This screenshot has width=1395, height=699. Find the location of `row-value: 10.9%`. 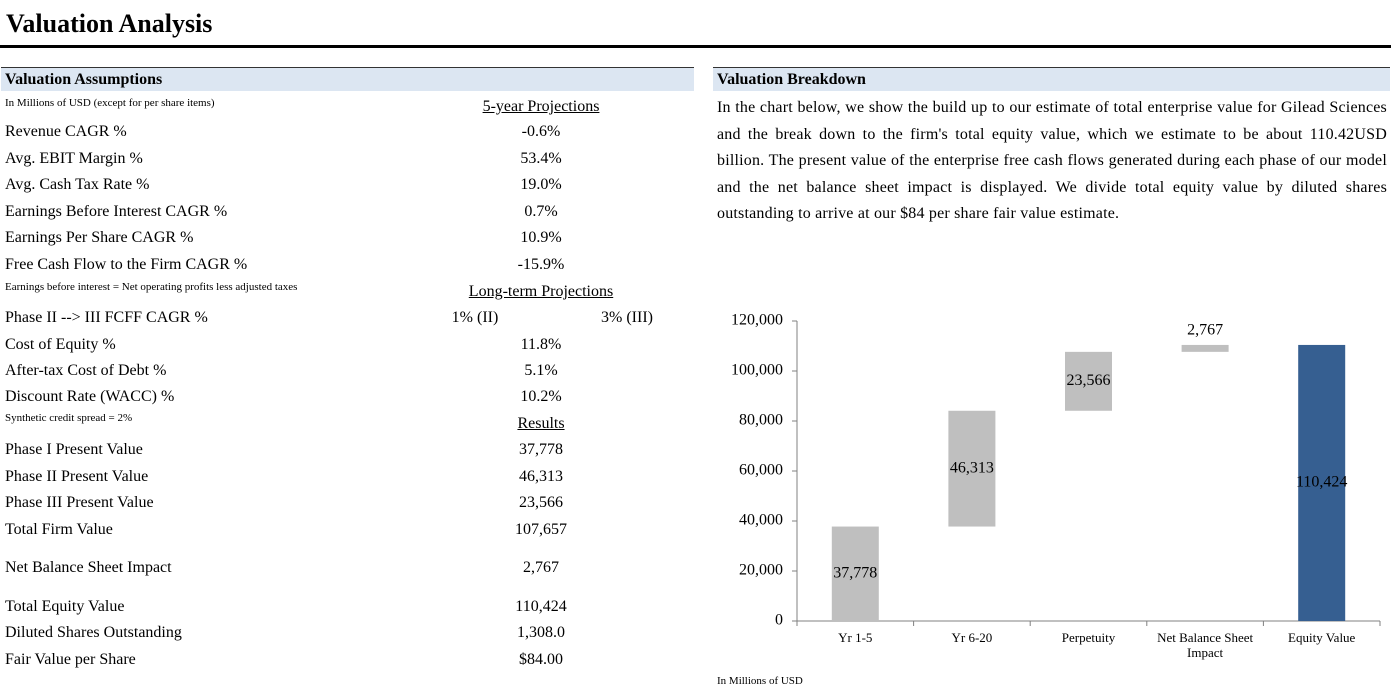

row-value: 10.9% is located at coordinates (541, 238).